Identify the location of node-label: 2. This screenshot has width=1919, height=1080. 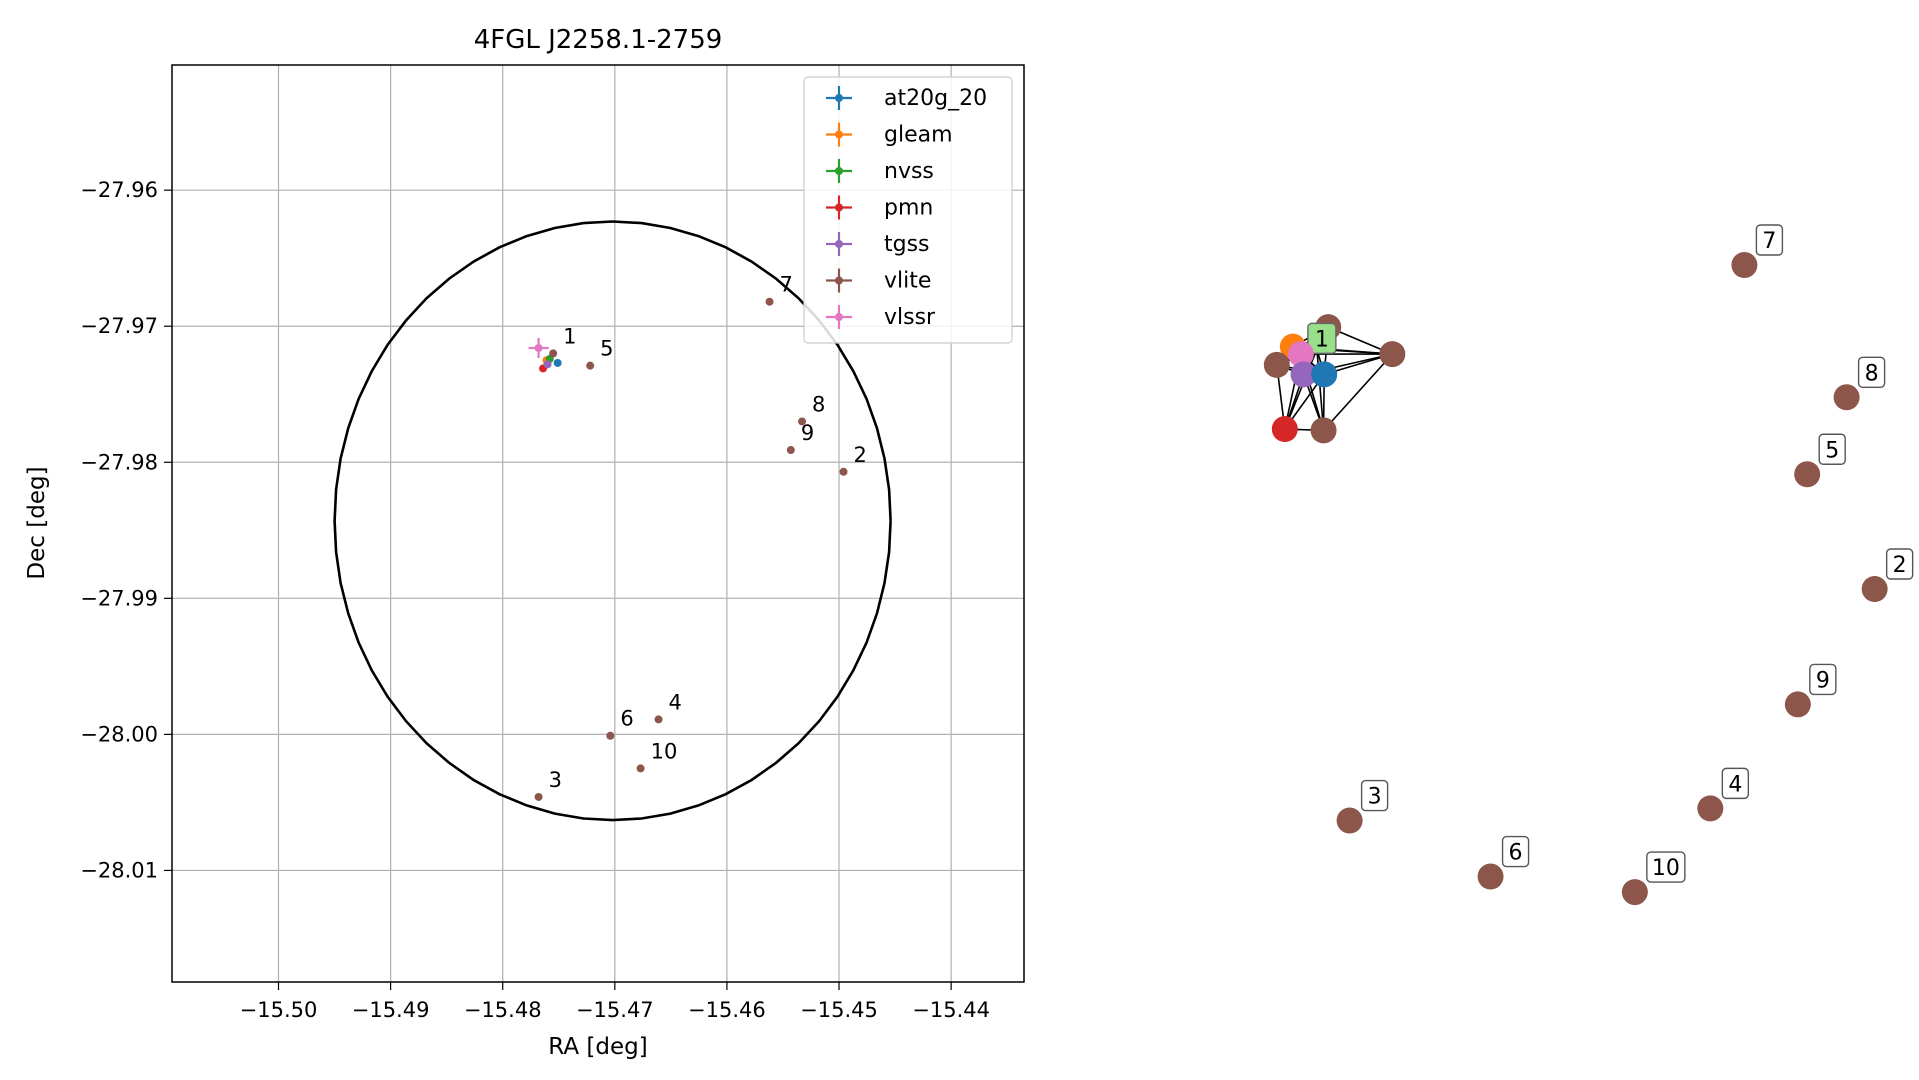
(1900, 565).